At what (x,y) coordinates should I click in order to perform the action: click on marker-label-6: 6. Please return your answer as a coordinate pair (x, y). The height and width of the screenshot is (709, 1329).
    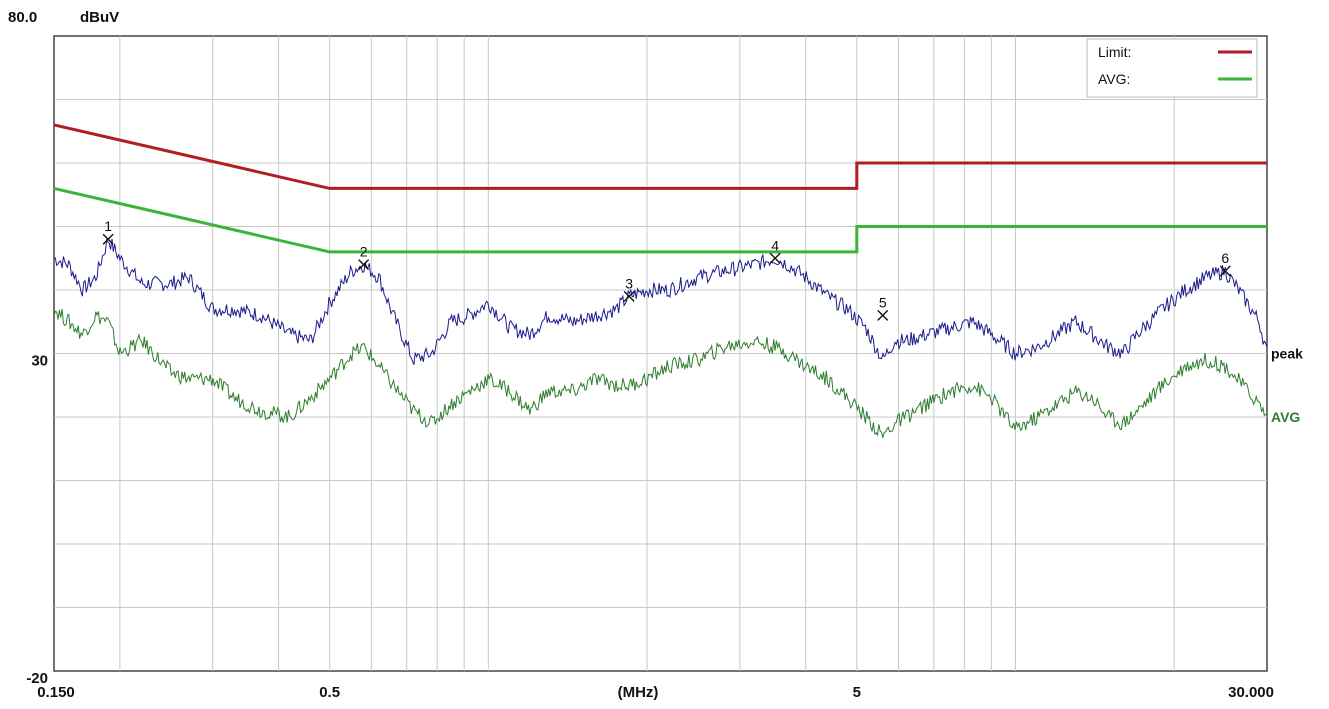
    Looking at the image, I should click on (1225, 258).